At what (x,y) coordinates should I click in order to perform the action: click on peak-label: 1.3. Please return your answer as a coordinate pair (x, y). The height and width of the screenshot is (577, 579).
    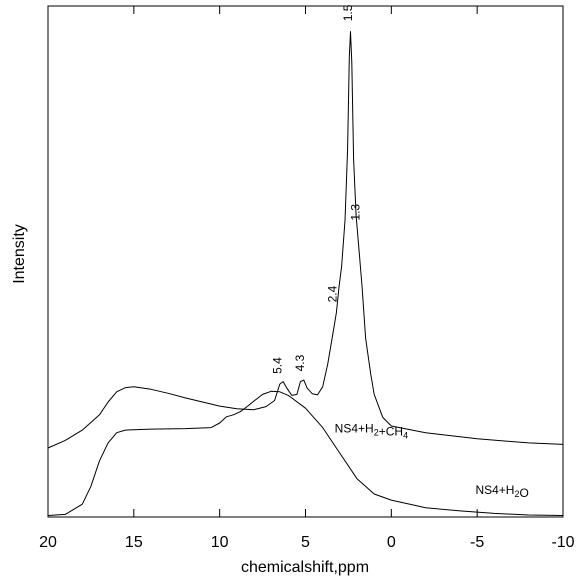
    Looking at the image, I should click on (356, 212).